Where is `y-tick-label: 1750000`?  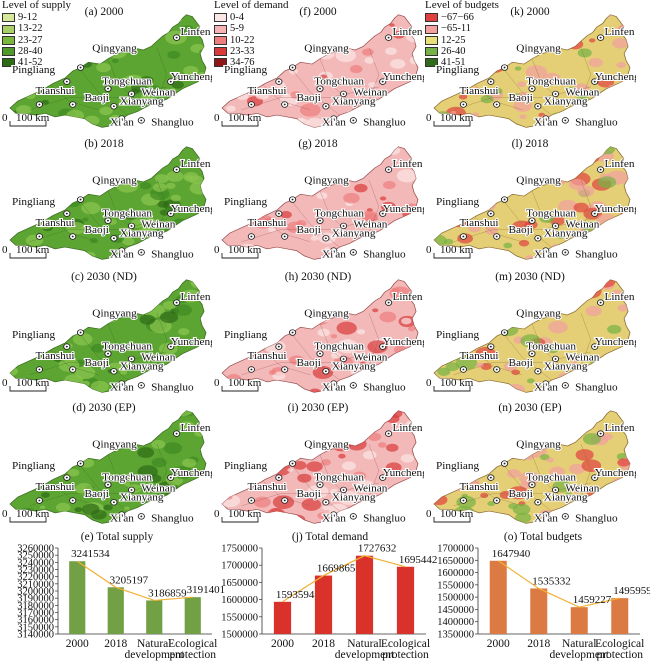
y-tick-label: 1750000 is located at coordinates (239, 549).